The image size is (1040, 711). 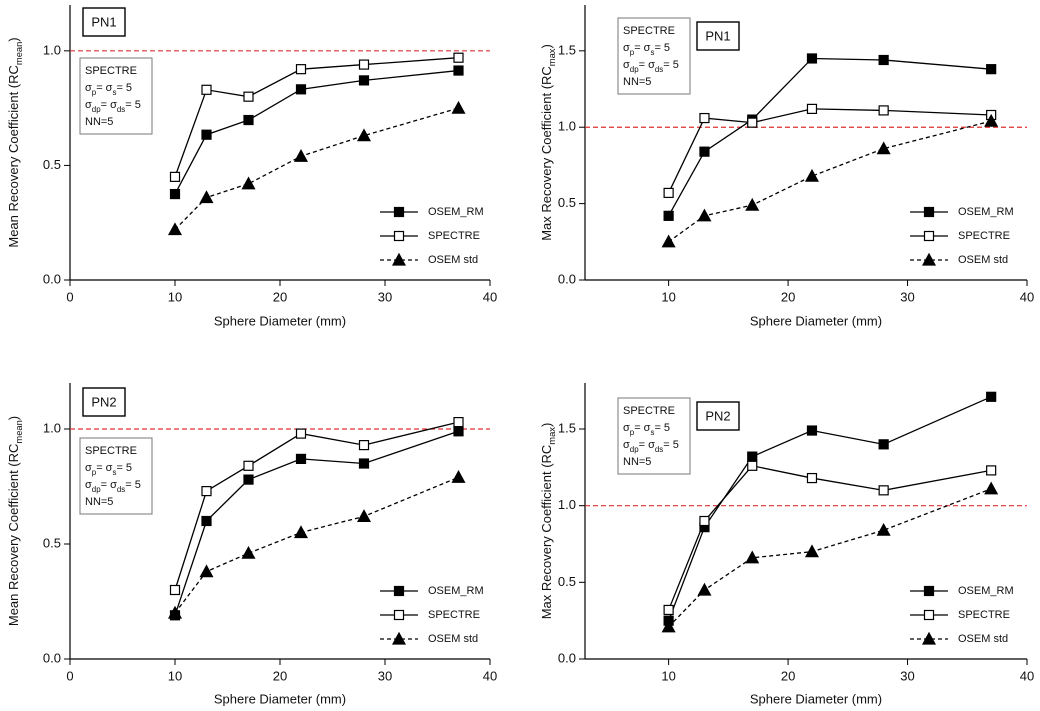 What do you see at coordinates (717, 415) in the screenshot?
I see `chart-title: PN2` at bounding box center [717, 415].